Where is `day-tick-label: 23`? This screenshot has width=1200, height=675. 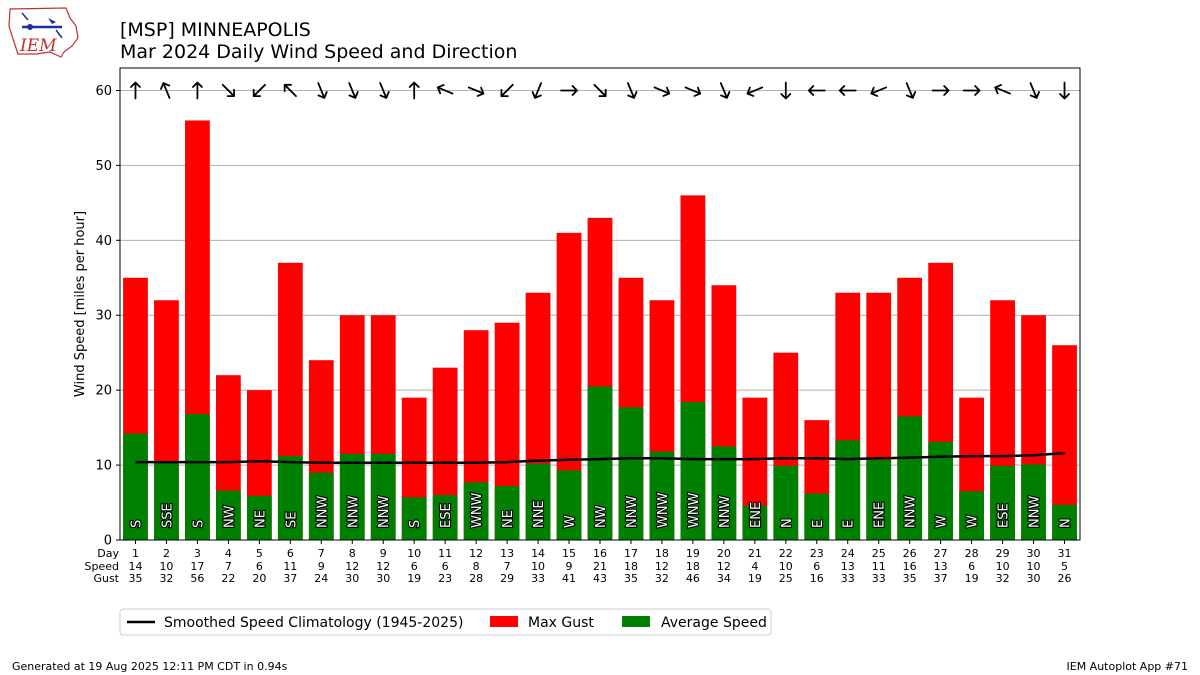 day-tick-label: 23 is located at coordinates (817, 553).